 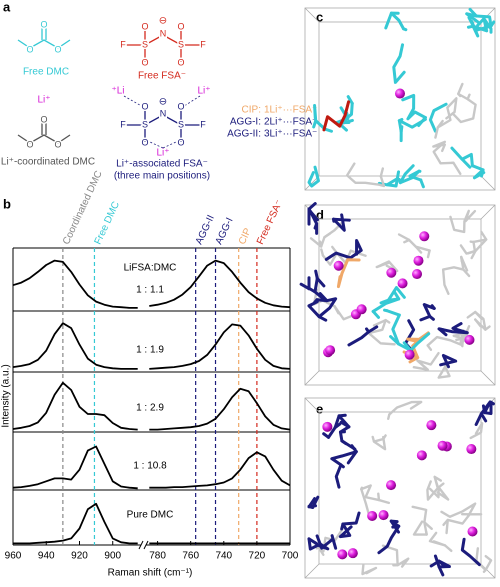 What do you see at coordinates (245, 236) in the screenshot?
I see `reference-label: CIP` at bounding box center [245, 236].